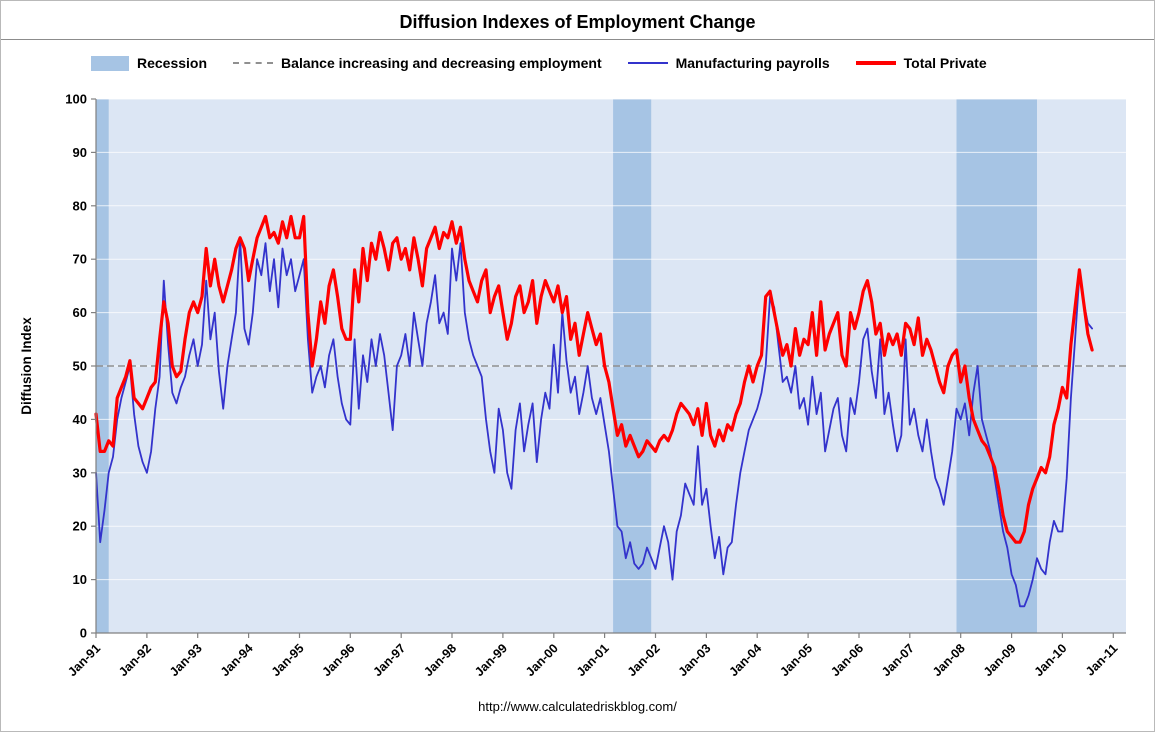  Describe the element at coordinates (84, 660) in the screenshot. I see `svg-text: Jan-91` at that location.